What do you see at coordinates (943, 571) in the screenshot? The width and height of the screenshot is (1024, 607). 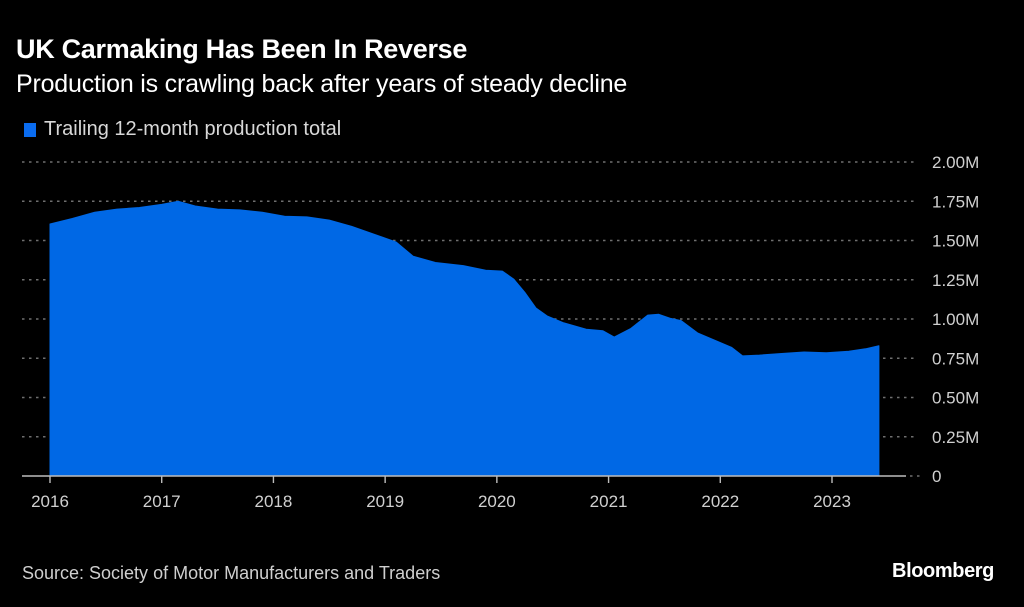 I see `bloomberg-logo: Bloomberg` at bounding box center [943, 571].